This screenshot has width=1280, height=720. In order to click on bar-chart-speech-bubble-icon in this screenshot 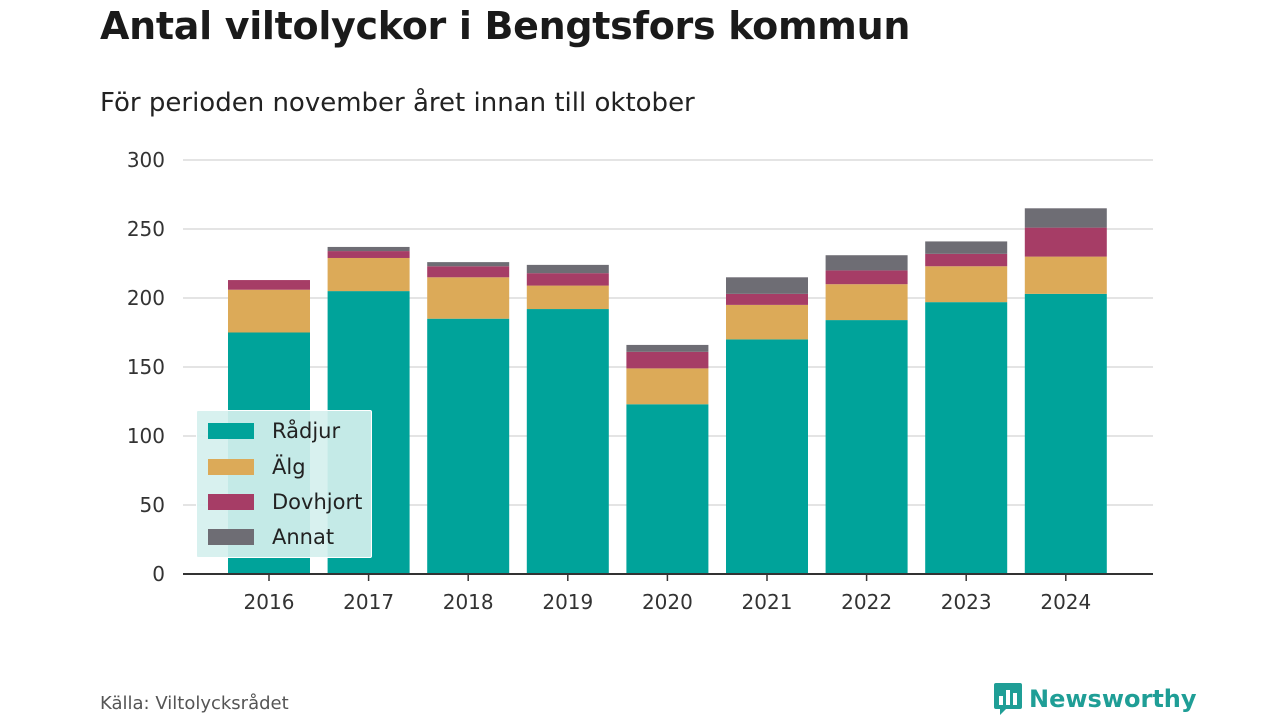, I will do `click(1008, 699)`.